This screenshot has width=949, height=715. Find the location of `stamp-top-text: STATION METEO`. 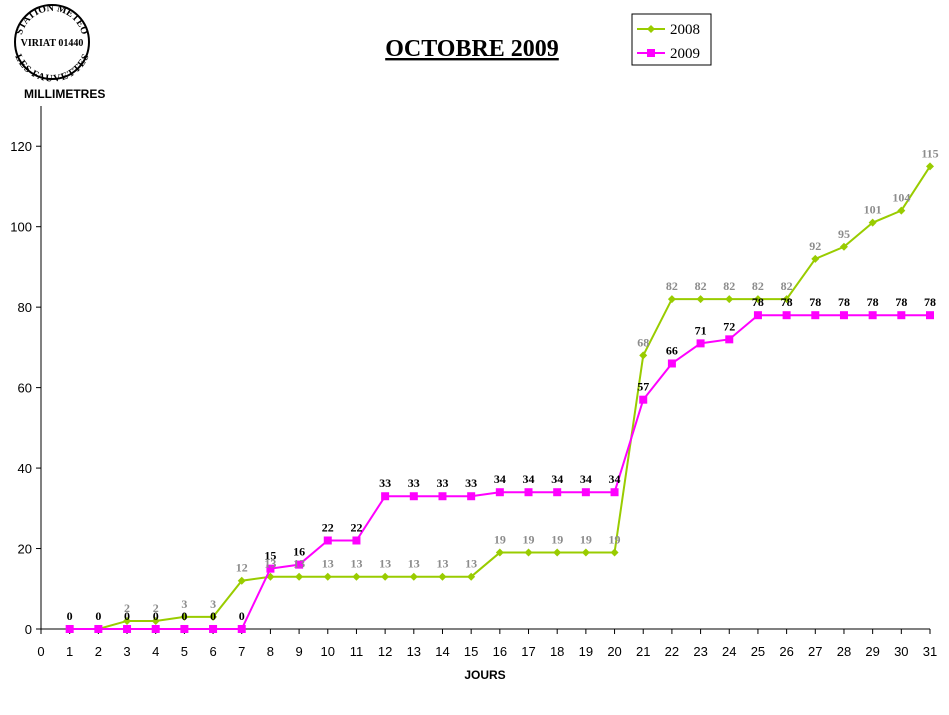

stamp-top-text: STATION METEO is located at coordinates (52, 19).